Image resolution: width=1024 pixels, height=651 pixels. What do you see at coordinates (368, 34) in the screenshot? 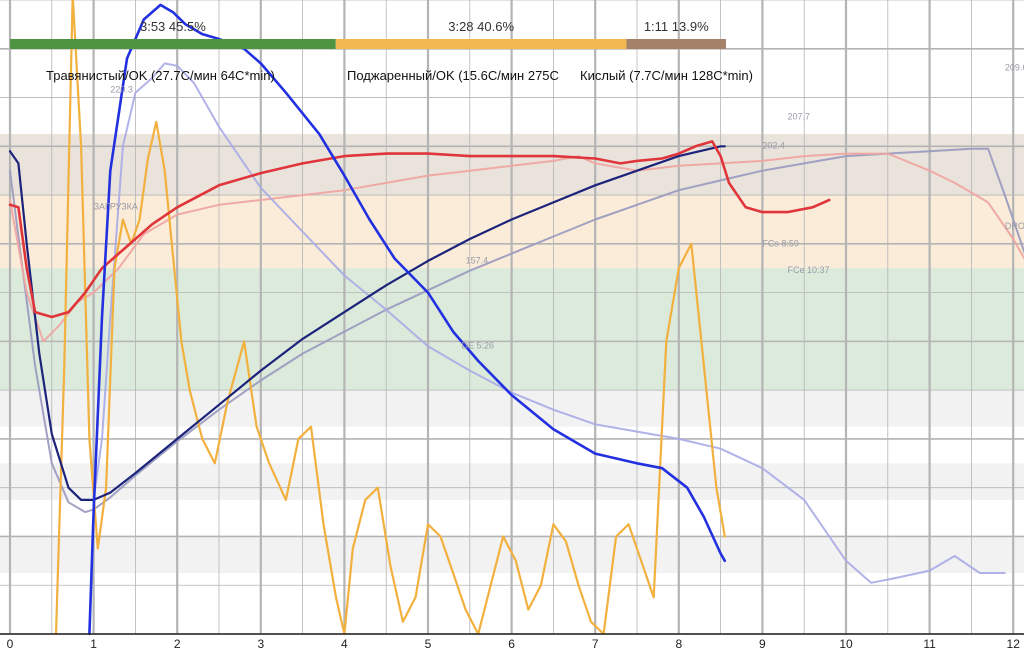
I see `phase-bar: 3:53 45.5% 3:28 40.6% 1:11 13.9%` at bounding box center [368, 34].